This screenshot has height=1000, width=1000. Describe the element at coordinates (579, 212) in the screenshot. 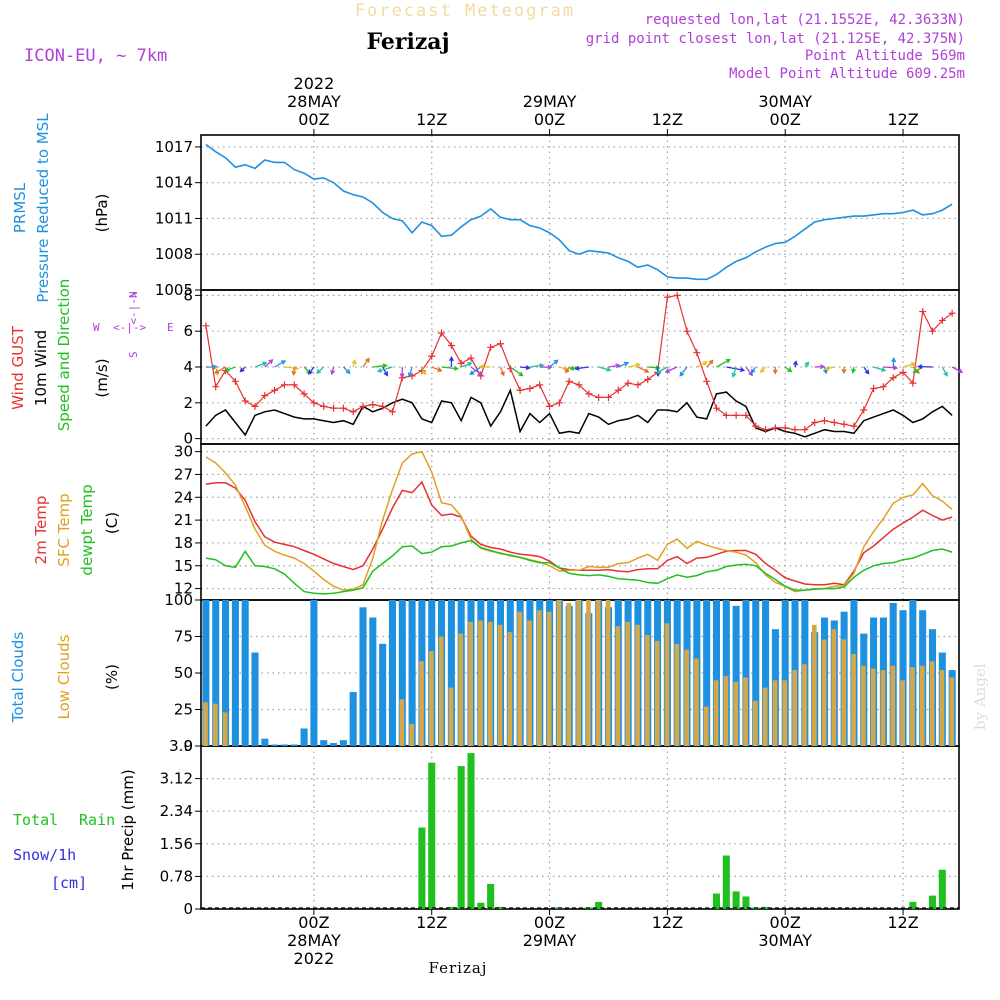

I see `pressure-line` at that location.